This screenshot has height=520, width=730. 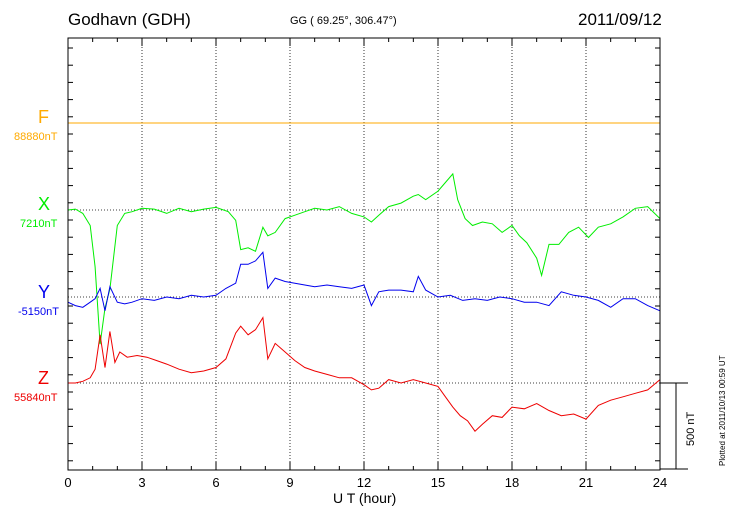 What do you see at coordinates (44, 204) in the screenshot?
I see `series-name-x: X` at bounding box center [44, 204].